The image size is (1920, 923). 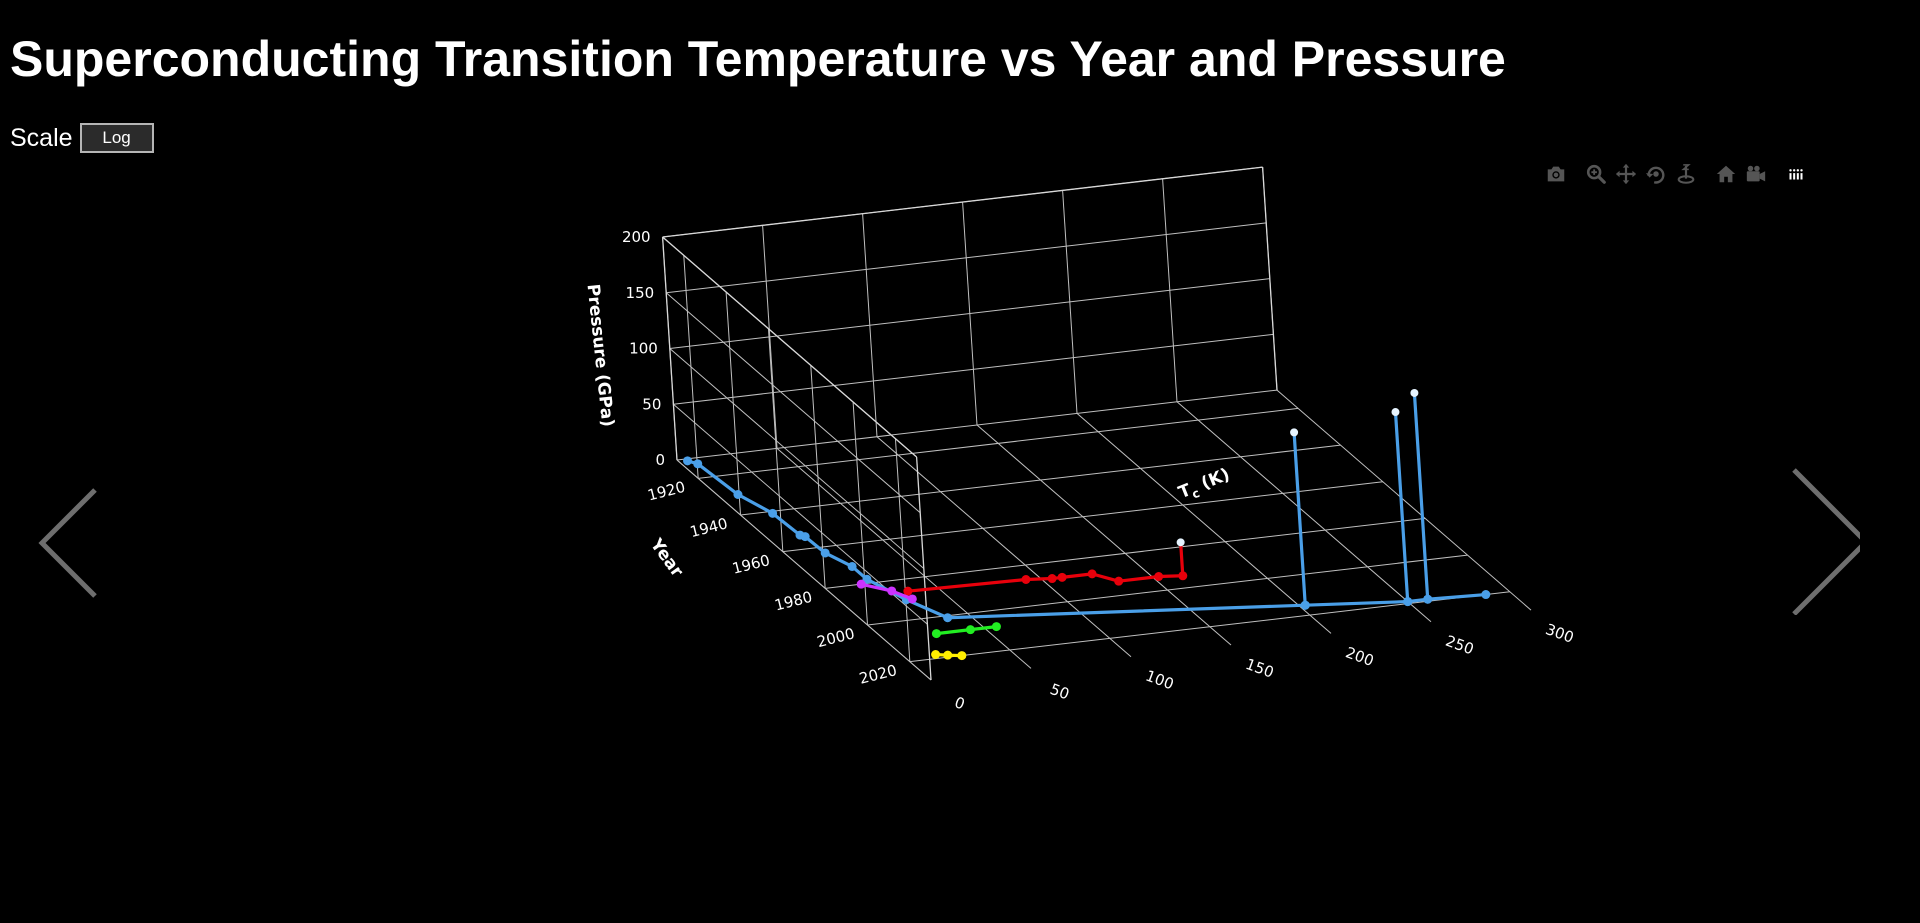 I want to click on orbit-rotation-icon, so click(x=1656, y=174).